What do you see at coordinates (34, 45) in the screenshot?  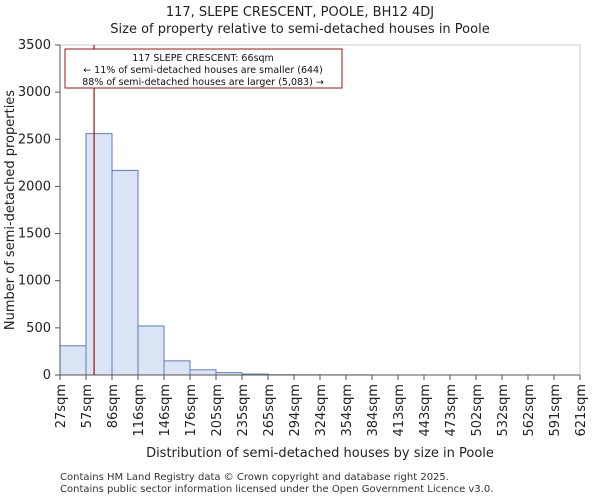 I see `y-tick-label: 3500` at bounding box center [34, 45].